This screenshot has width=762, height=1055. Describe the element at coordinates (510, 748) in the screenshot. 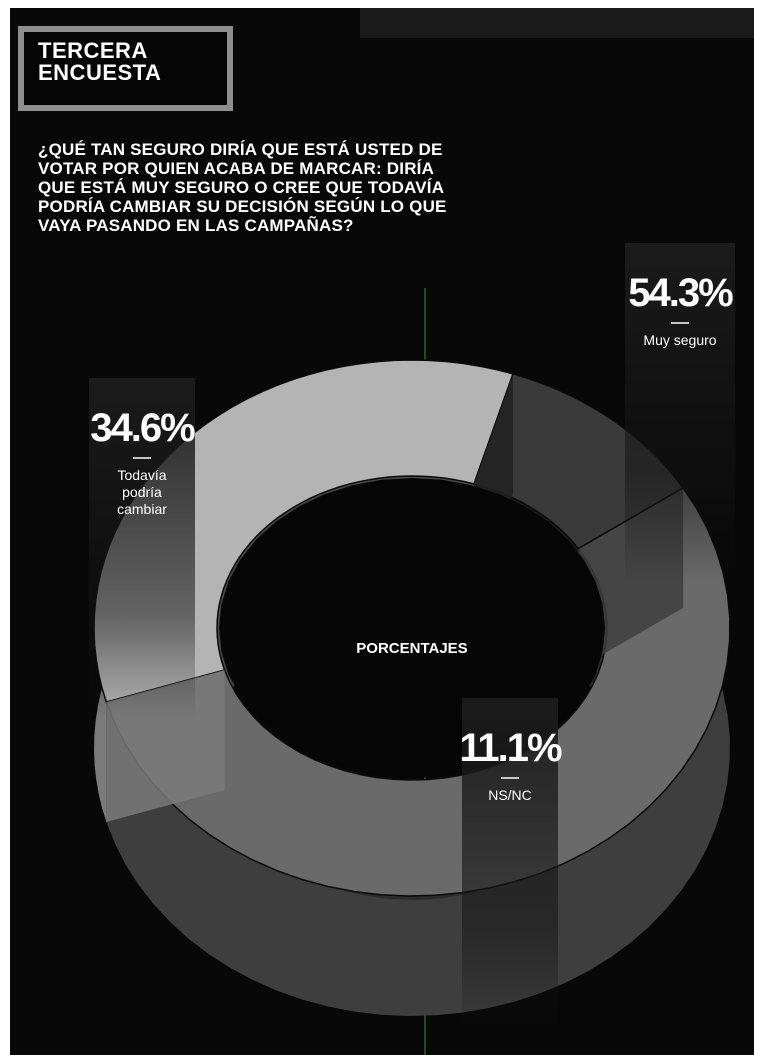

I see `slice-value-label: 11.1%` at that location.